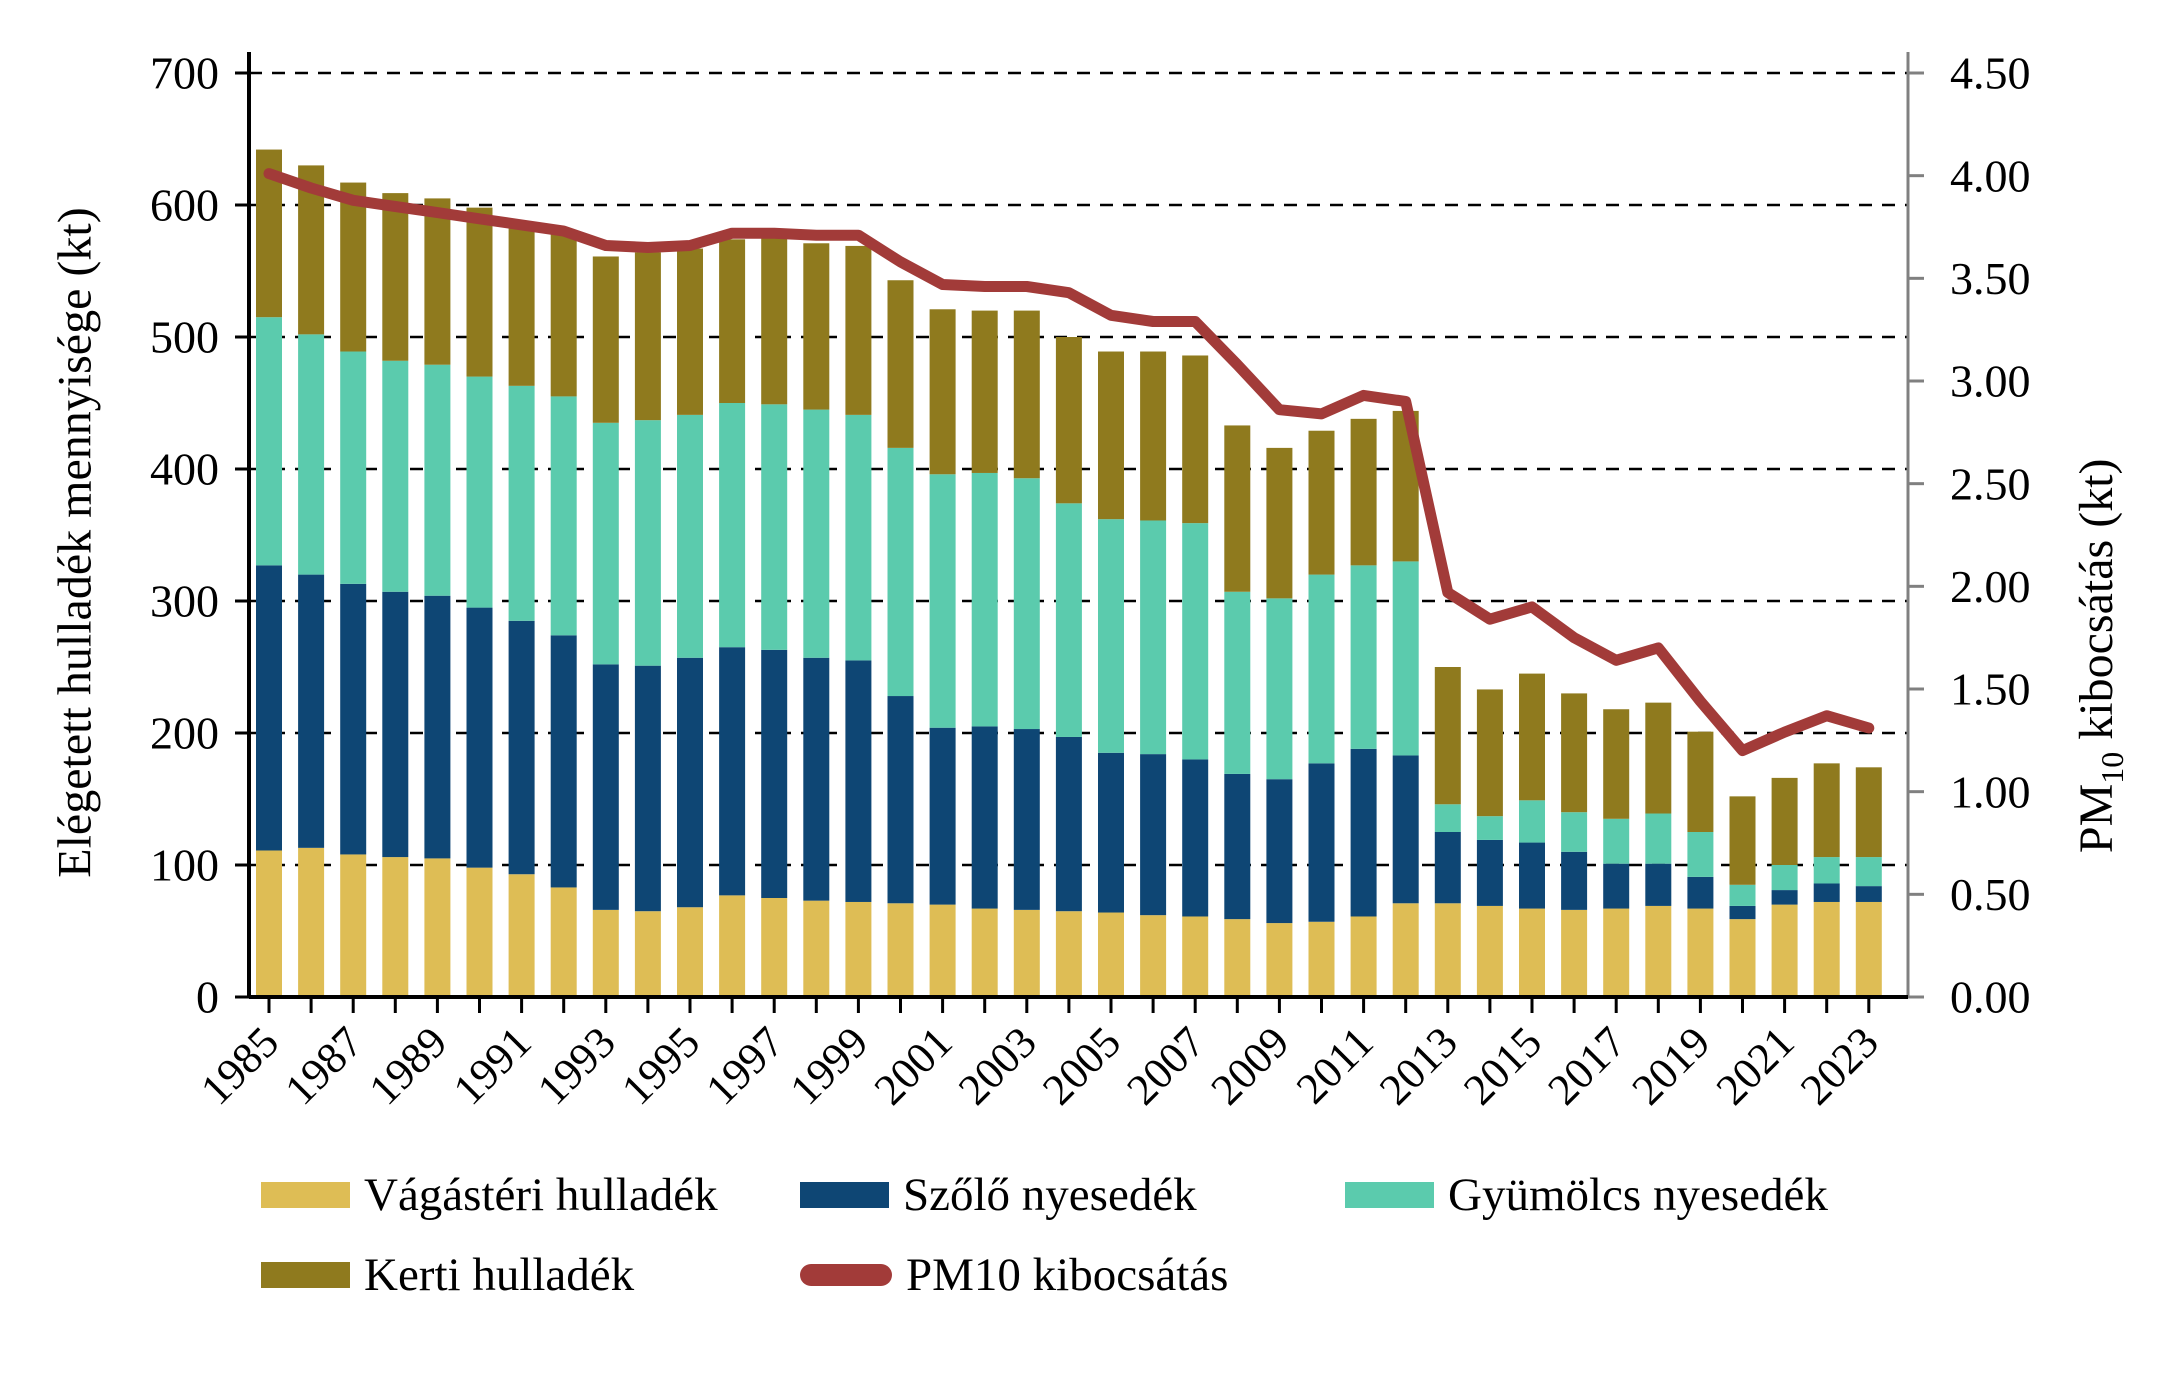 The height and width of the screenshot is (1400, 2160). I want to click on bar-1998-vagasteri-segment, so click(816, 948).